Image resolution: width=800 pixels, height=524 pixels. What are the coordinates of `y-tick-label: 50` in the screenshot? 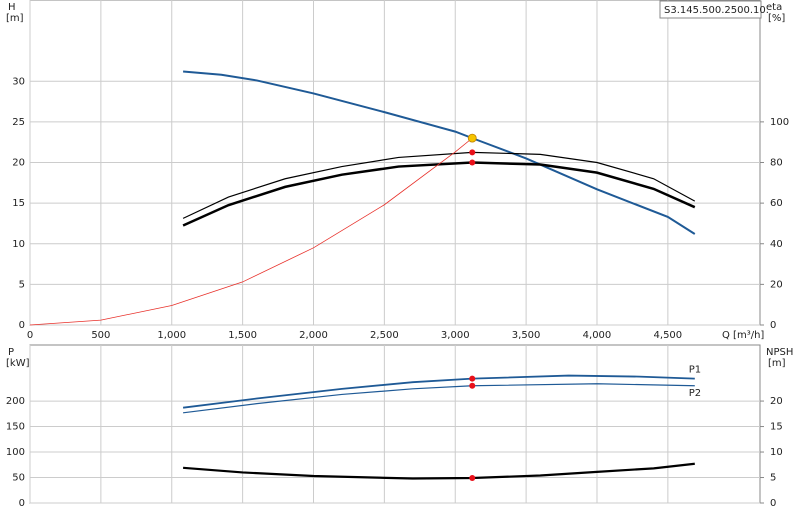 It's located at (18, 478).